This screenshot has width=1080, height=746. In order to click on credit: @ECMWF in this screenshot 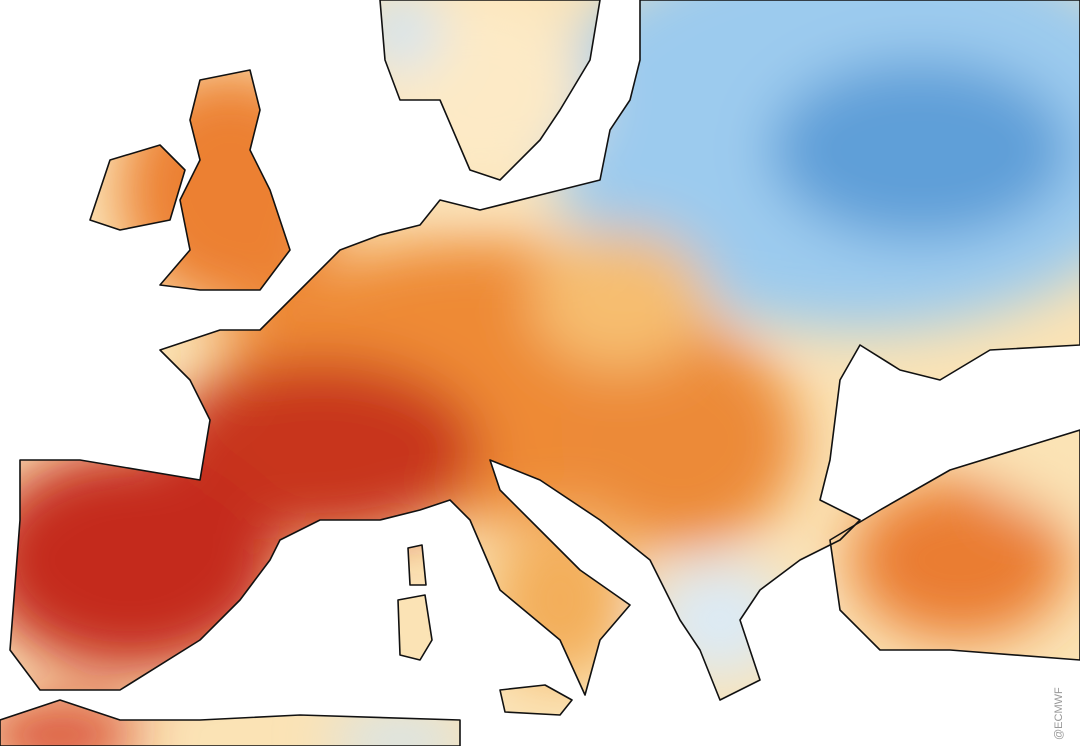, I will do `click(1059, 713)`.